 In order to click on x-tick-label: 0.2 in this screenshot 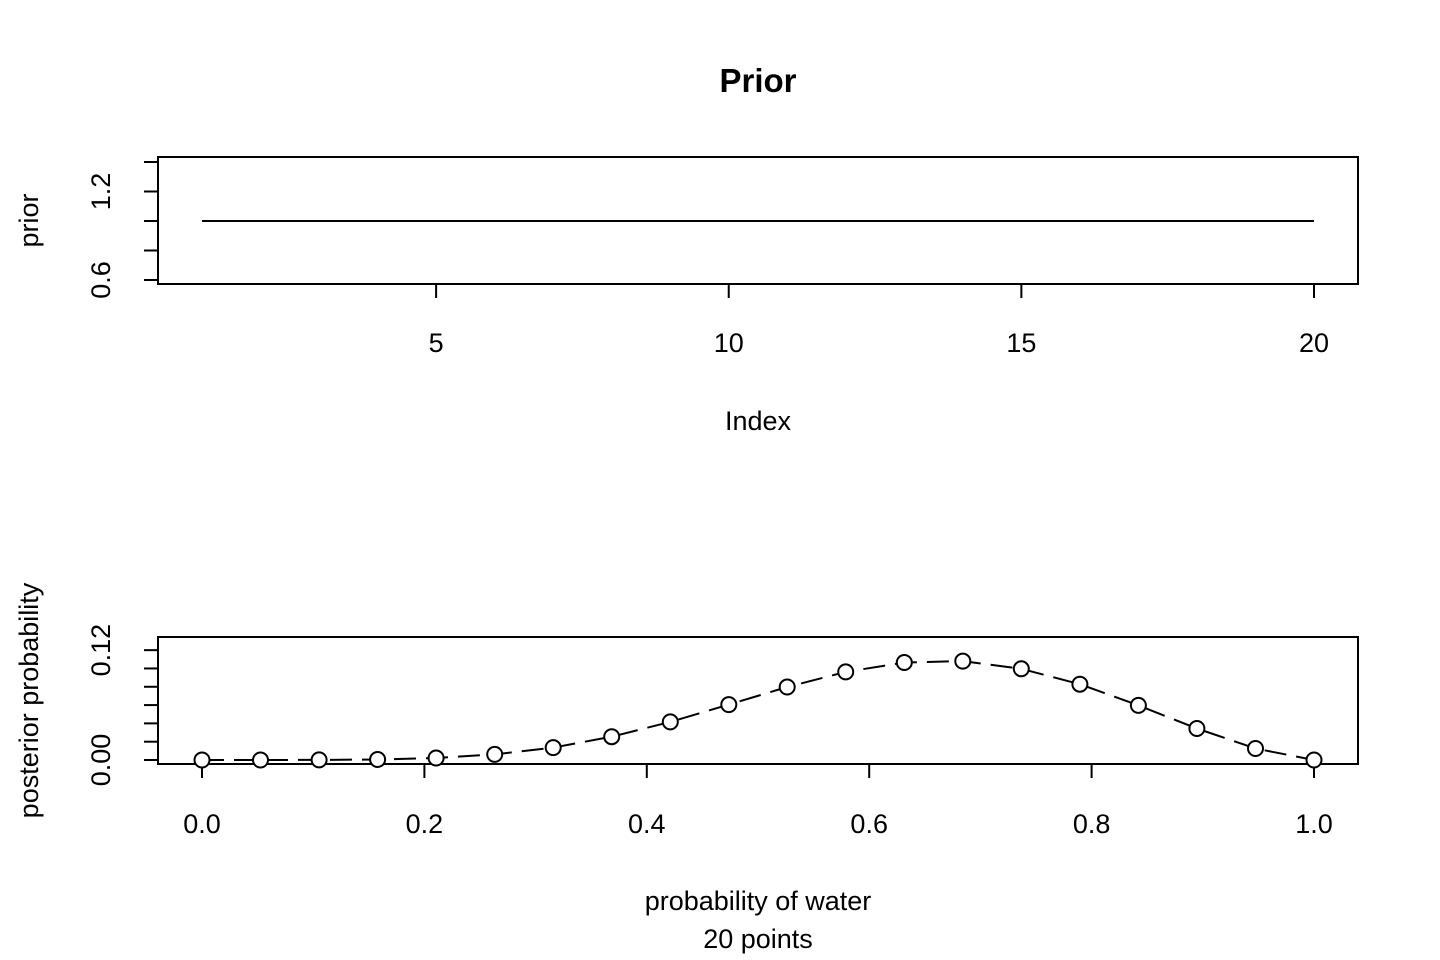, I will do `click(425, 824)`.